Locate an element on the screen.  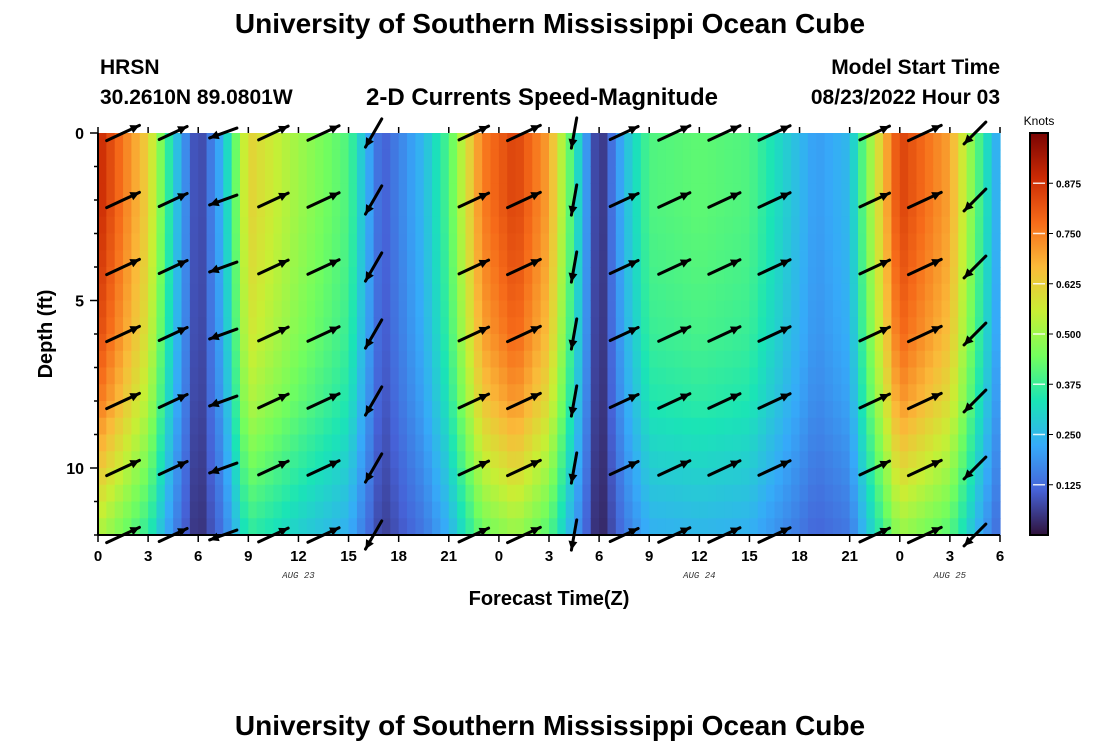
x-tick-label: 6 is located at coordinates (198, 556).